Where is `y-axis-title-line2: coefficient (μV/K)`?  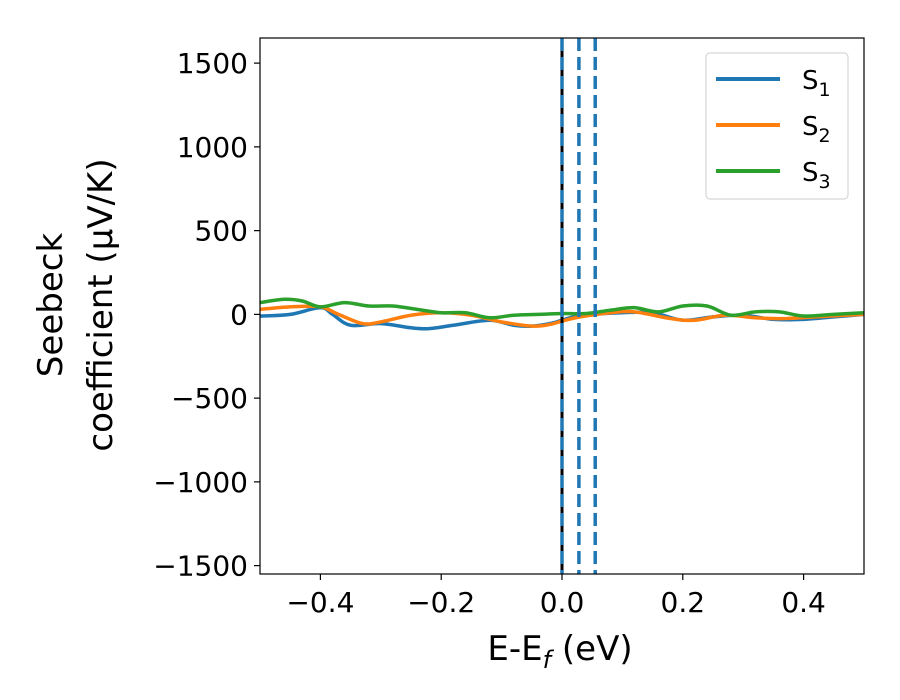 y-axis-title-line2: coefficient (μV/K) is located at coordinates (101, 304).